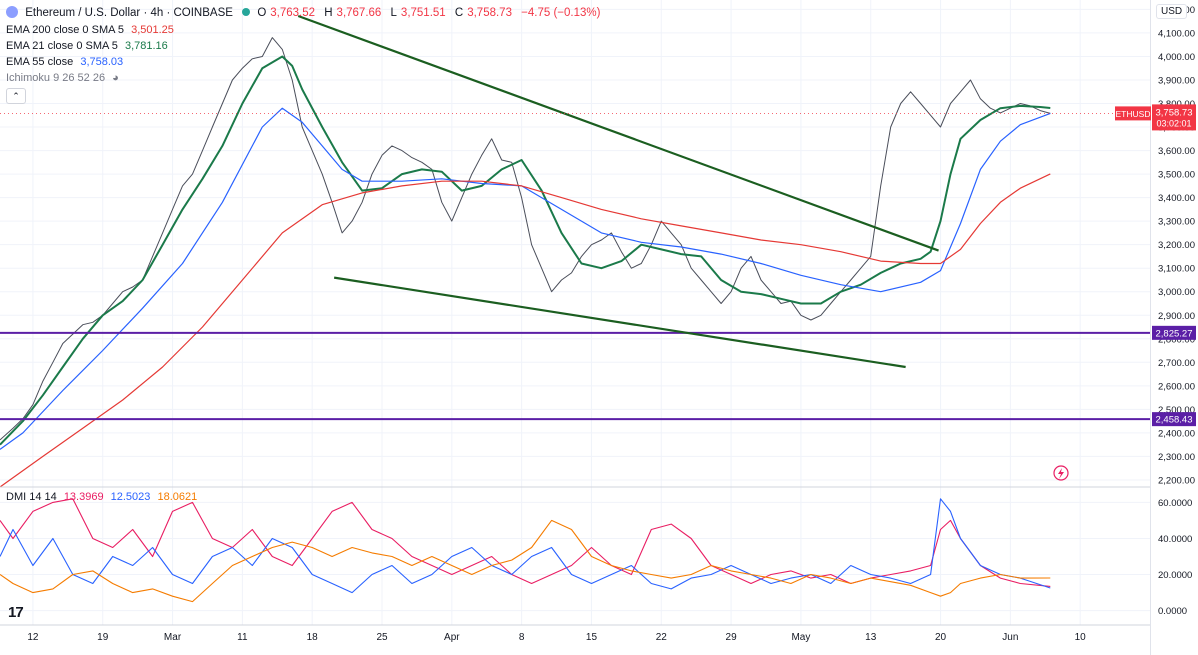  I want to click on time-tick-label: 10, so click(1081, 637).